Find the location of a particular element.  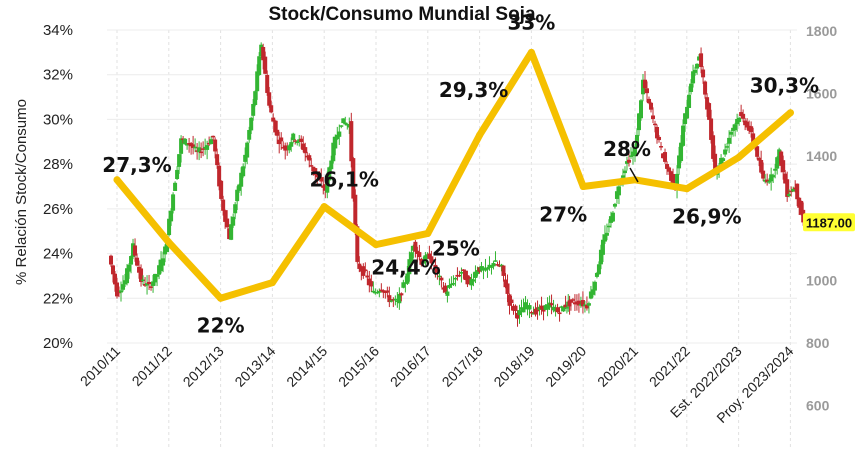

data-label: 26,1% is located at coordinates (344, 180).